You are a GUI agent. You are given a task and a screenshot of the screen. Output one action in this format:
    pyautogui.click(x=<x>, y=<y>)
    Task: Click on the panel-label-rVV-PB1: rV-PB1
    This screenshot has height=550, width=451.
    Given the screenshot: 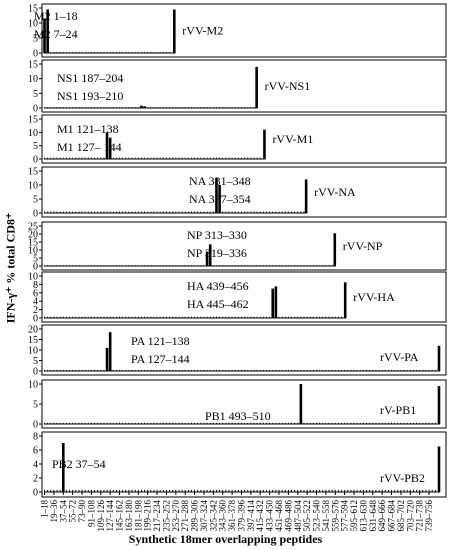 What is the action you would take?
    pyautogui.click(x=398, y=410)
    